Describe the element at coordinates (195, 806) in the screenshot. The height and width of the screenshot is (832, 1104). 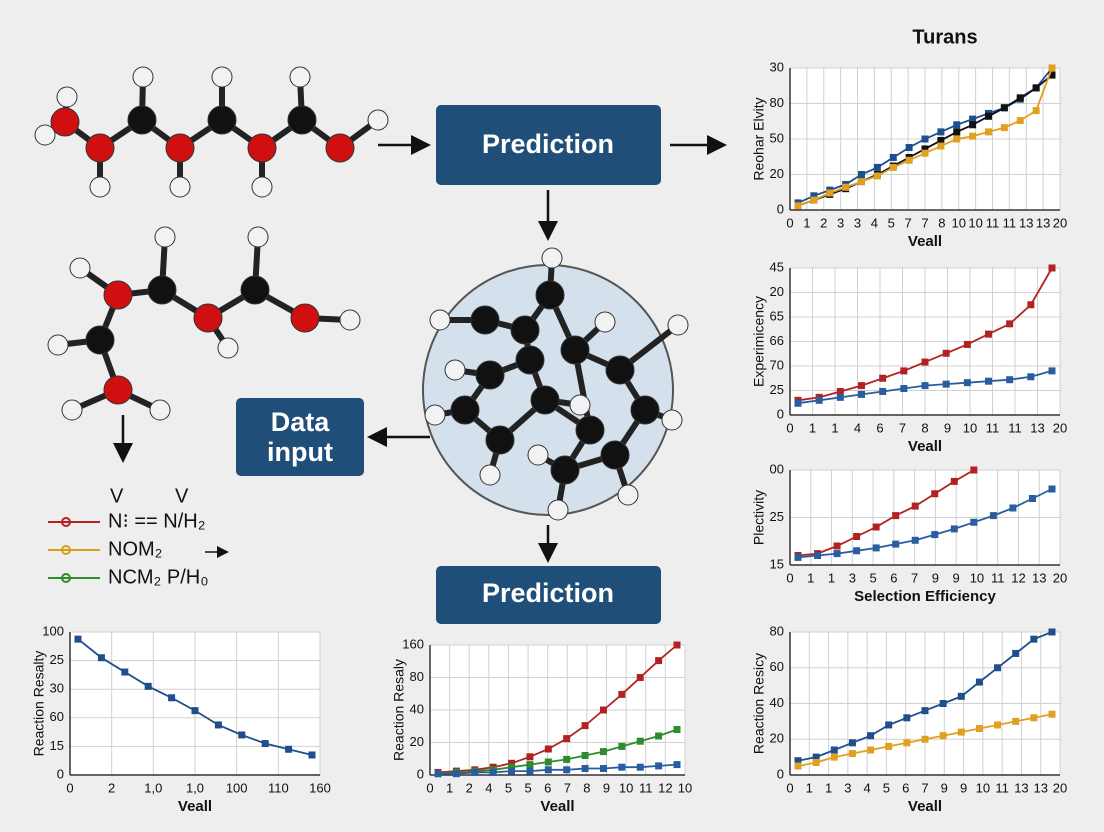
I see `x-axis-label: Veall` at that location.